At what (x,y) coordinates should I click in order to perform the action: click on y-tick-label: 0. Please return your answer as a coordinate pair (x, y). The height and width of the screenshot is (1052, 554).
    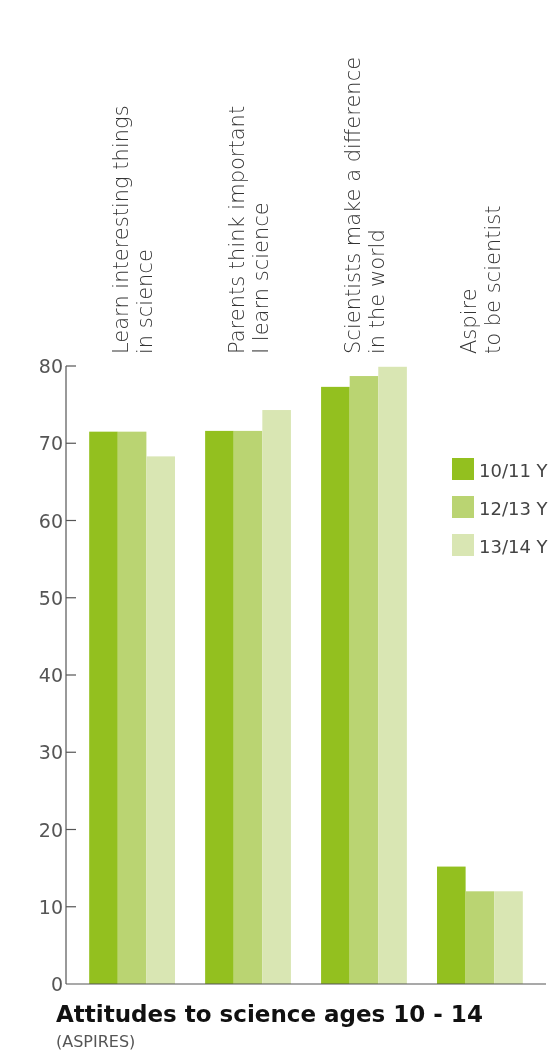
    Looking at the image, I should click on (56, 984).